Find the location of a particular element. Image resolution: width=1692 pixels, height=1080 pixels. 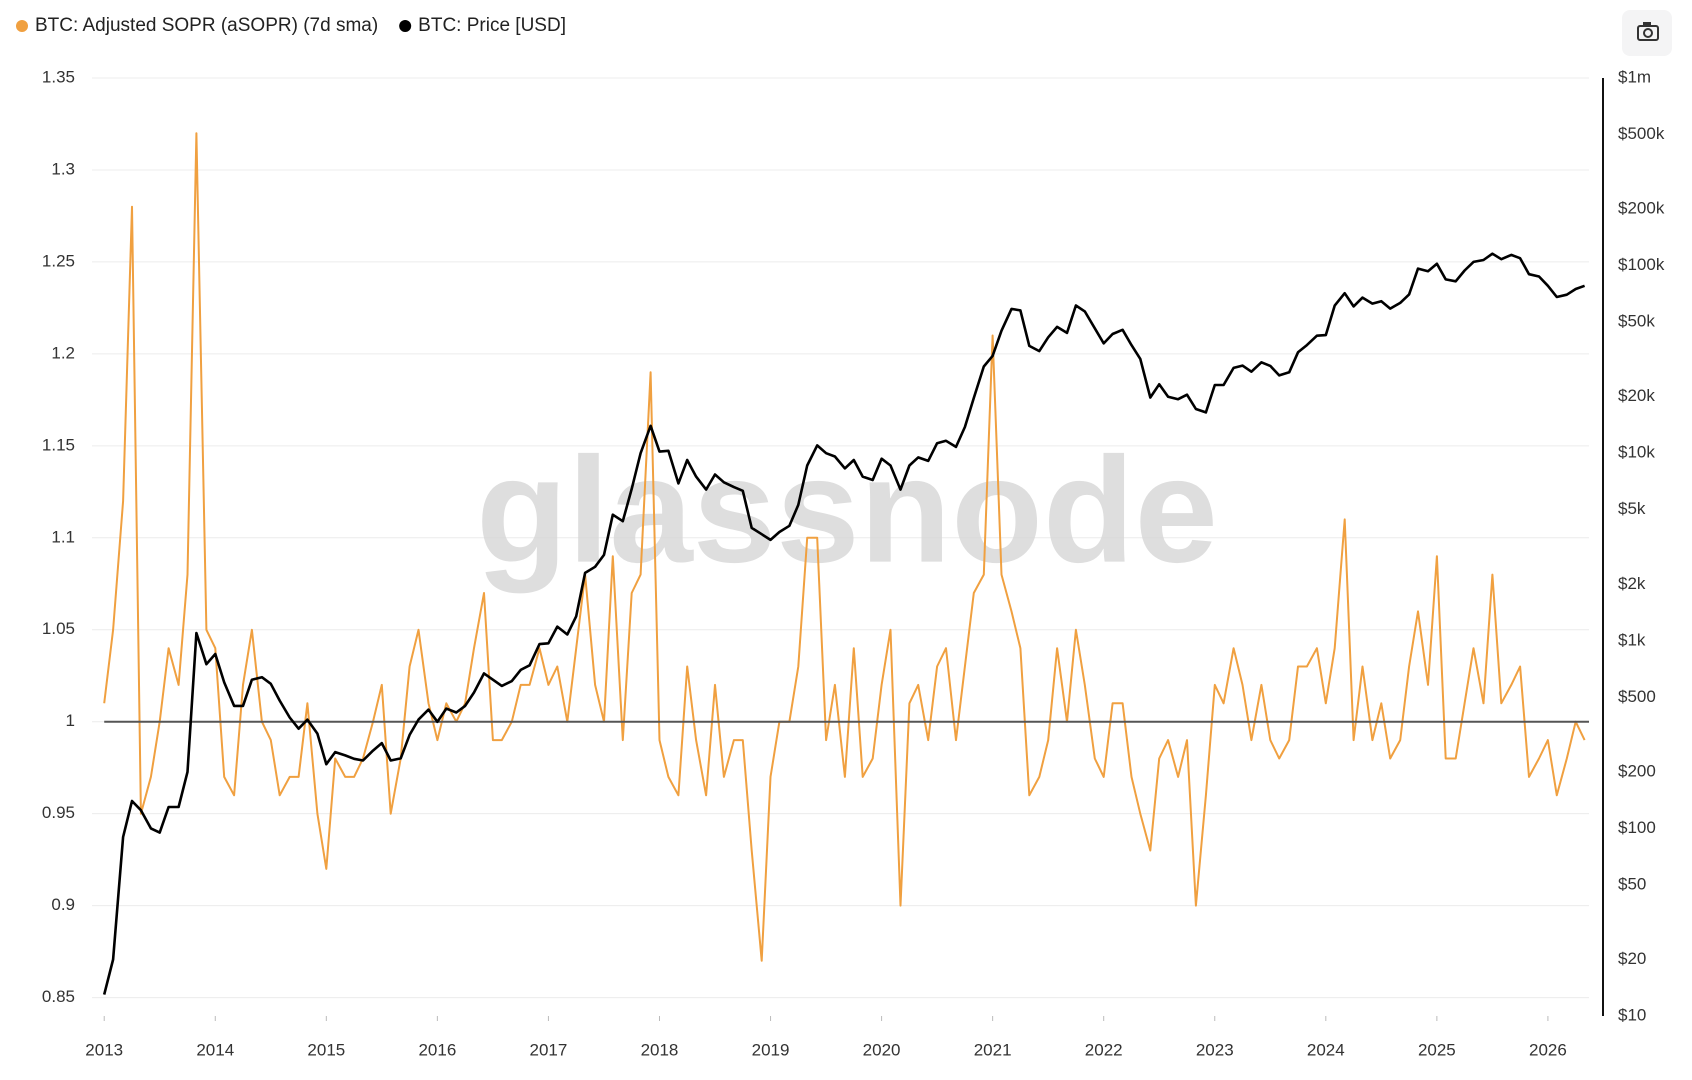

y-tick-label: 0.95 is located at coordinates (58, 812).